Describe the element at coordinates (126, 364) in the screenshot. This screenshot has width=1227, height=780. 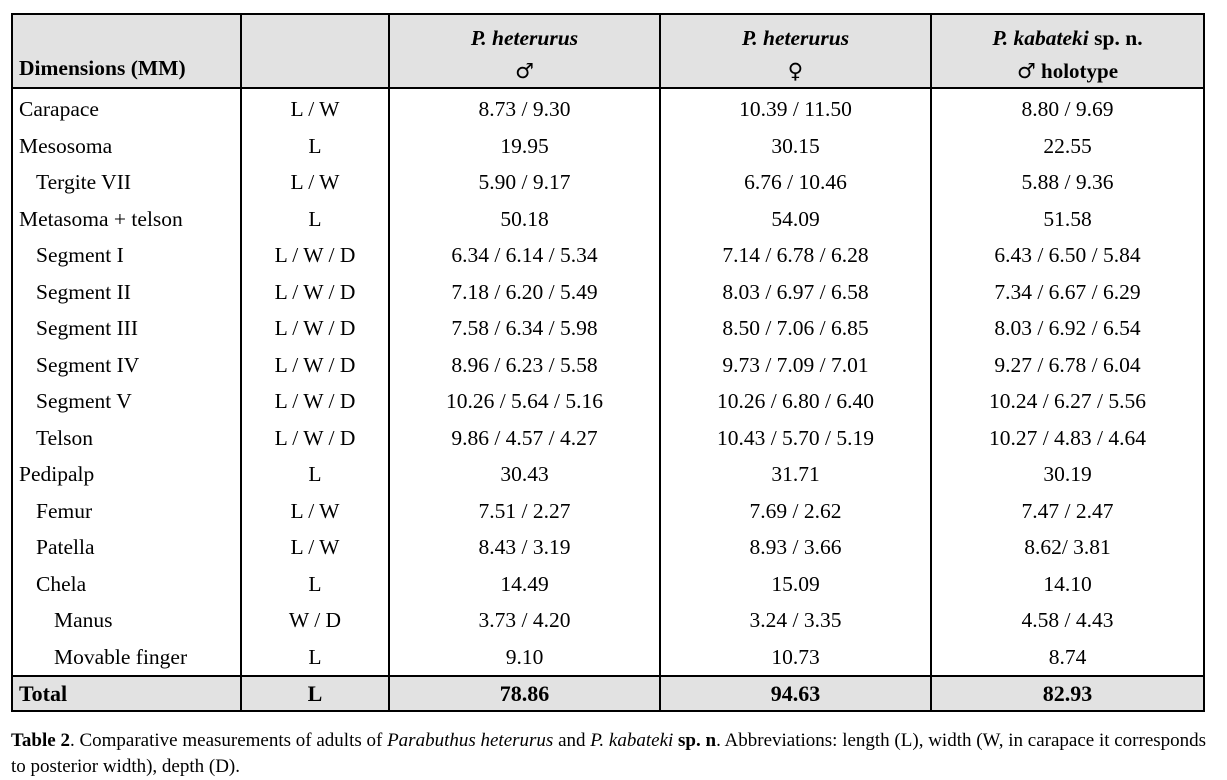
I see `row-name: Segment IV` at that location.